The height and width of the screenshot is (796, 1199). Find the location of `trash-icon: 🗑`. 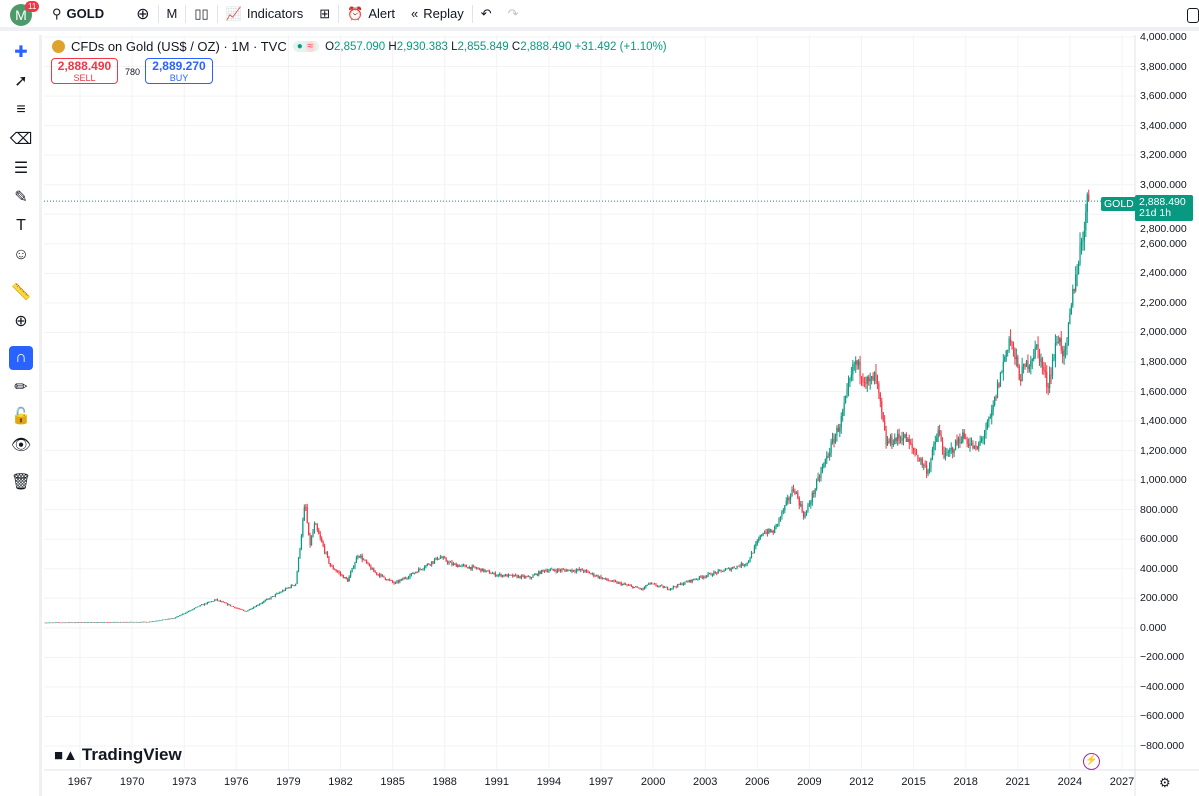

trash-icon: 🗑 is located at coordinates (21, 482).